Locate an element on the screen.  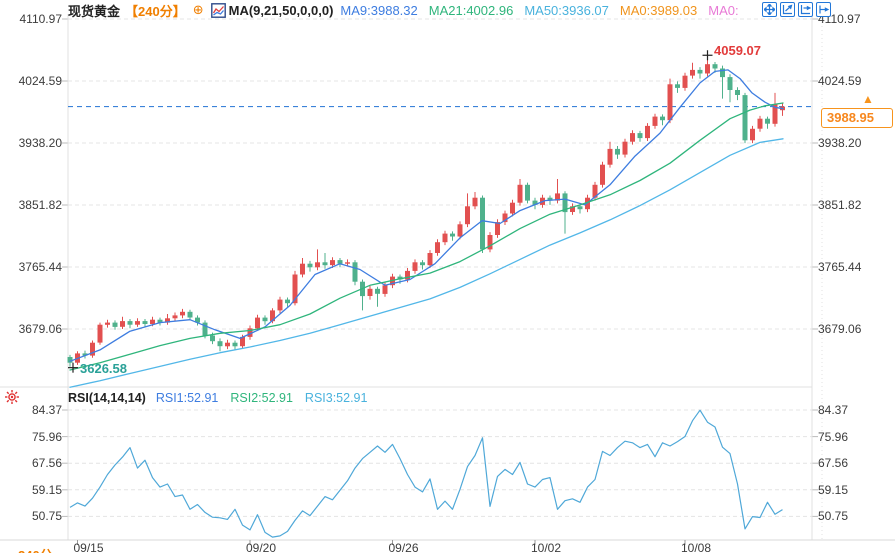
rsi-axis-label-right: 84.37 is located at coordinates (833, 410).